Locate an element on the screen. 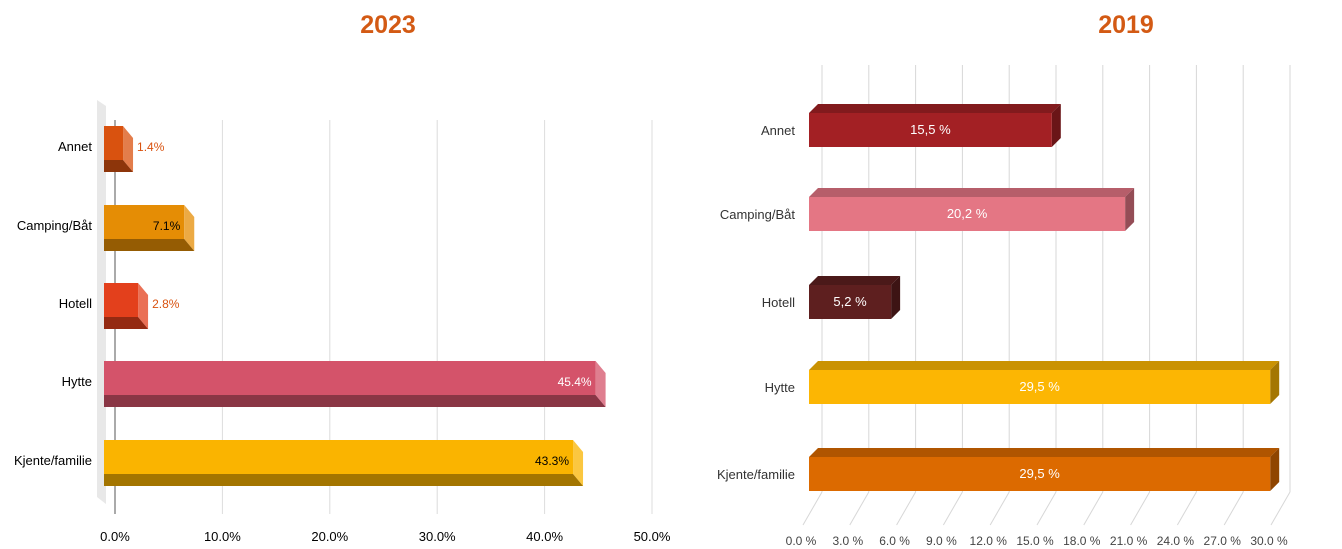 The width and height of the screenshot is (1342, 549). left-x-tick: 20.0% is located at coordinates (329, 536).